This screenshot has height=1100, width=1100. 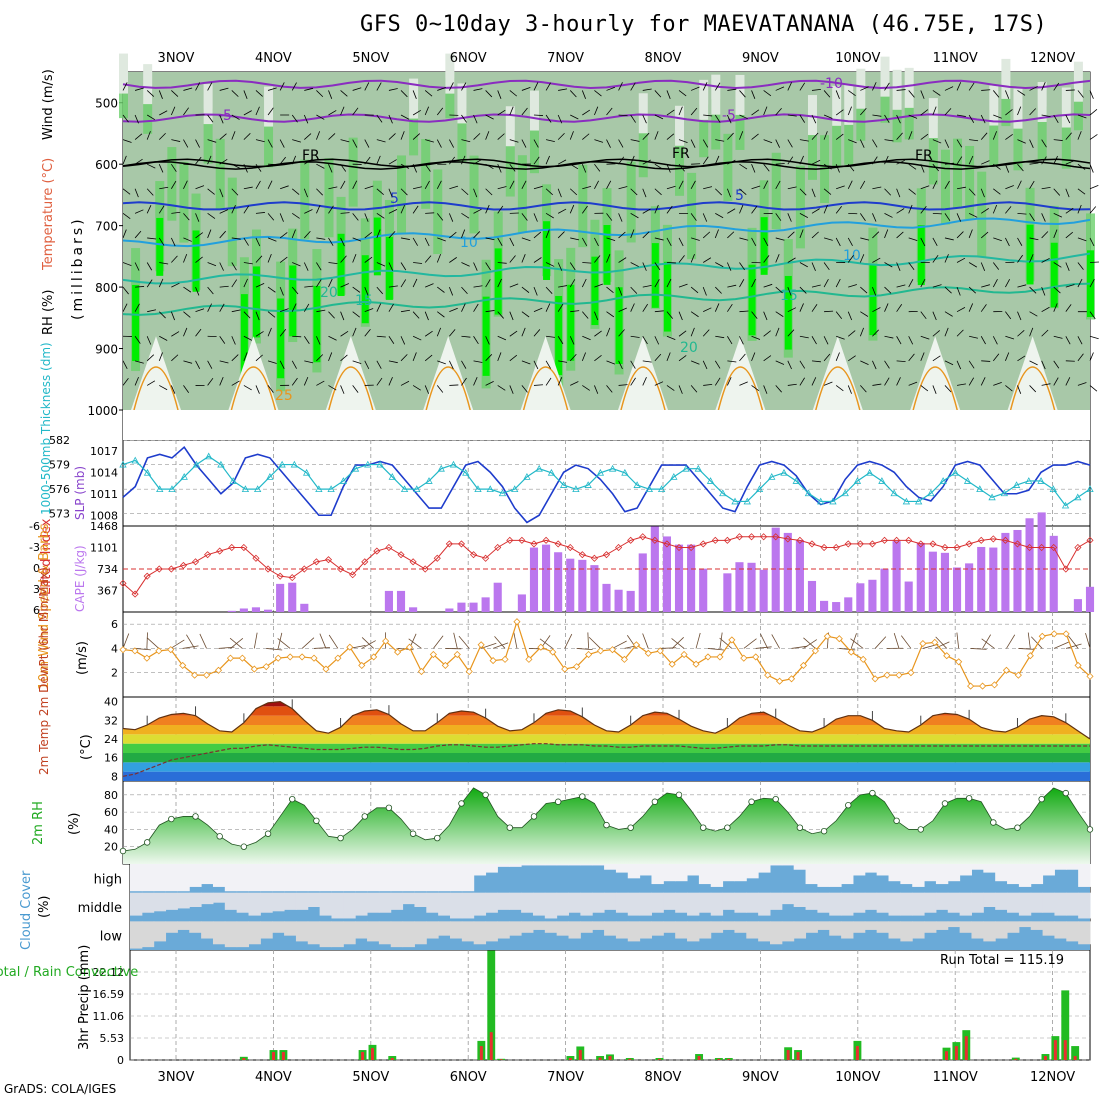 I want to click on low-cloud-cell, so click(x=811, y=927).